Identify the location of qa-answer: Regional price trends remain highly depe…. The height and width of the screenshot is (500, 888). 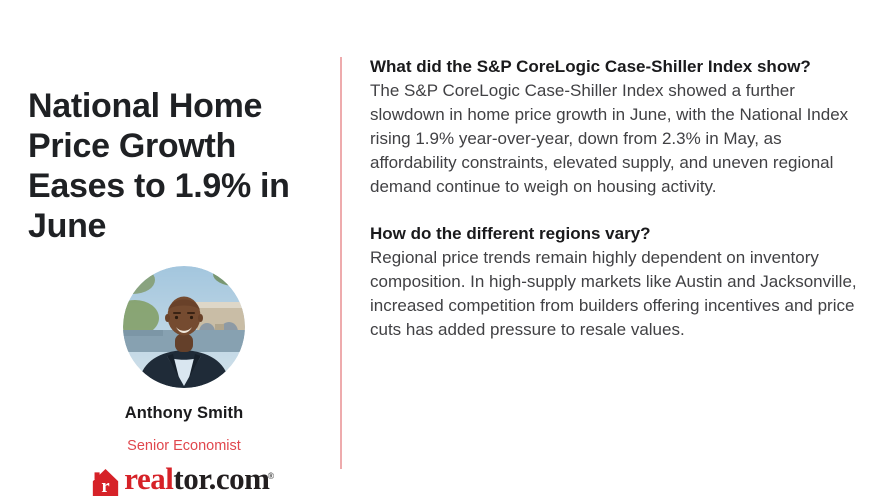
(613, 293).